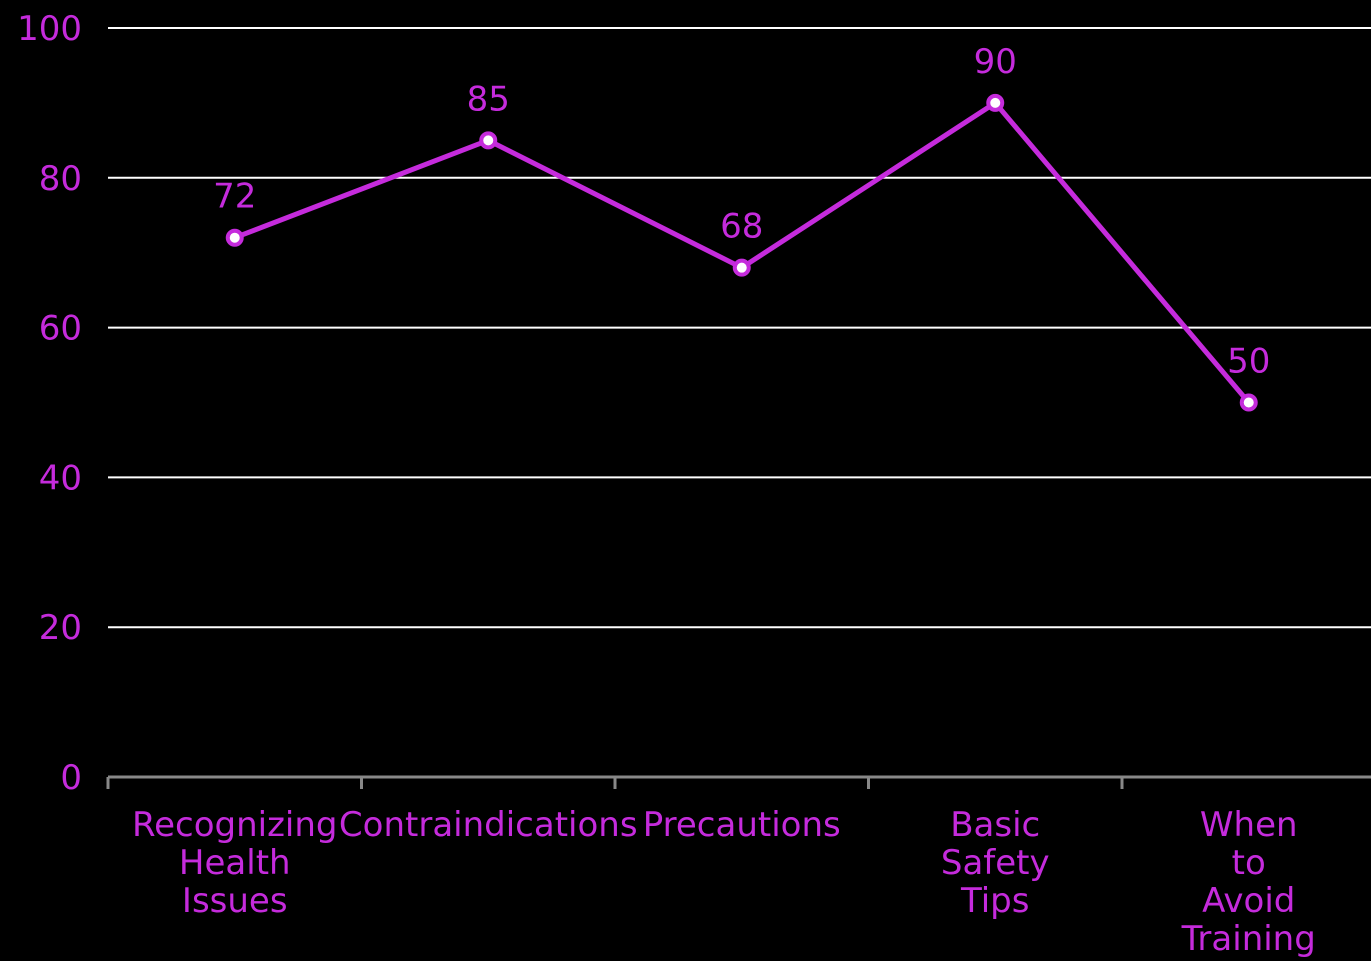 This screenshot has width=1371, height=961. What do you see at coordinates (995, 62) in the screenshot?
I see `data-label: 90` at bounding box center [995, 62].